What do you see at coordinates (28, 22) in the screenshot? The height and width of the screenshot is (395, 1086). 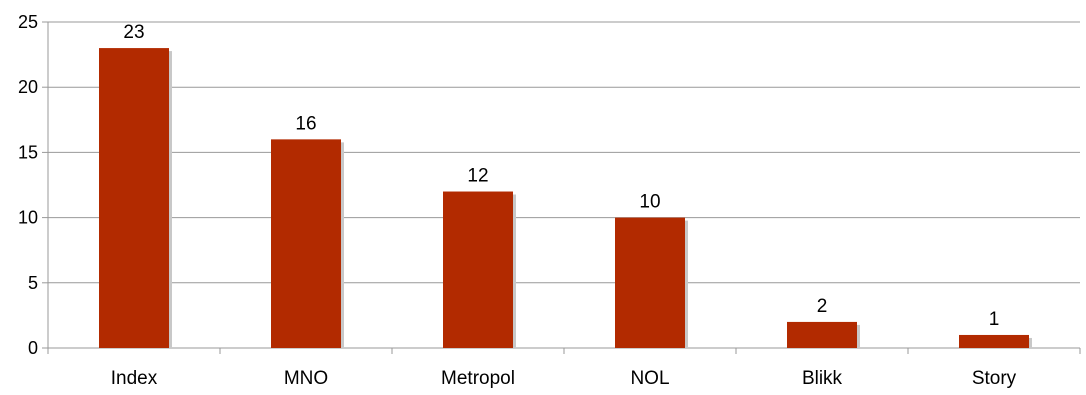 I see `y-tick-label-25: 25` at bounding box center [28, 22].